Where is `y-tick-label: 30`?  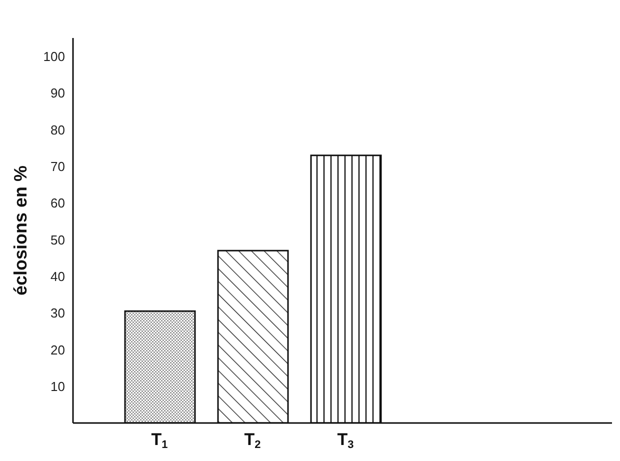
y-tick-label: 30 is located at coordinates (57, 313).